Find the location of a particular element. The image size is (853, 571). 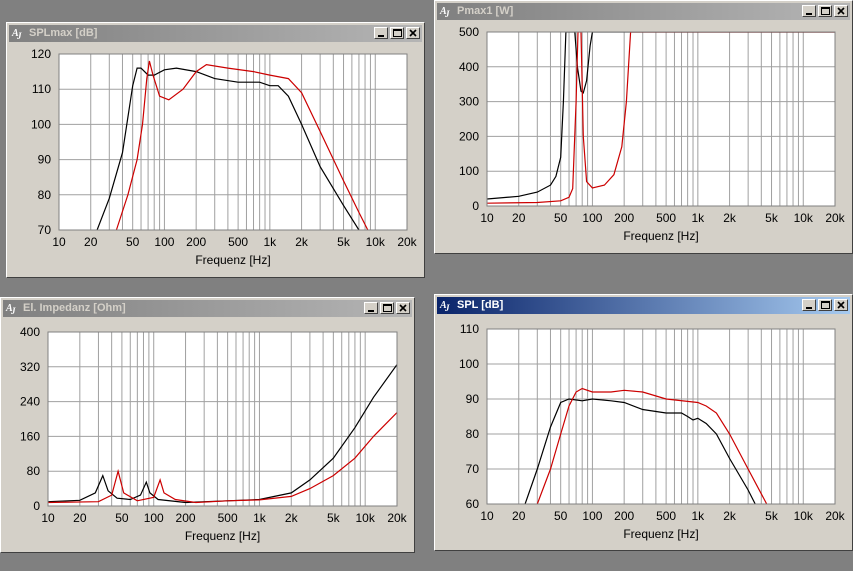

titlebar: A J SPLmax [dB] is located at coordinates (215, 33).